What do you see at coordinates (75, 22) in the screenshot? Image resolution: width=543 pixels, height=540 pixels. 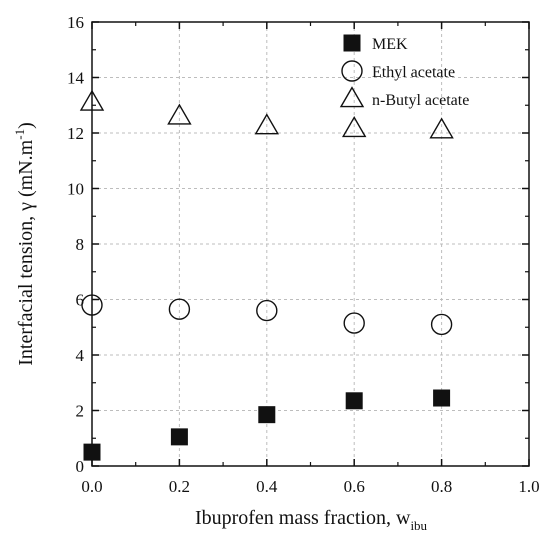 I see `y-tick-label: 16` at bounding box center [75, 22].